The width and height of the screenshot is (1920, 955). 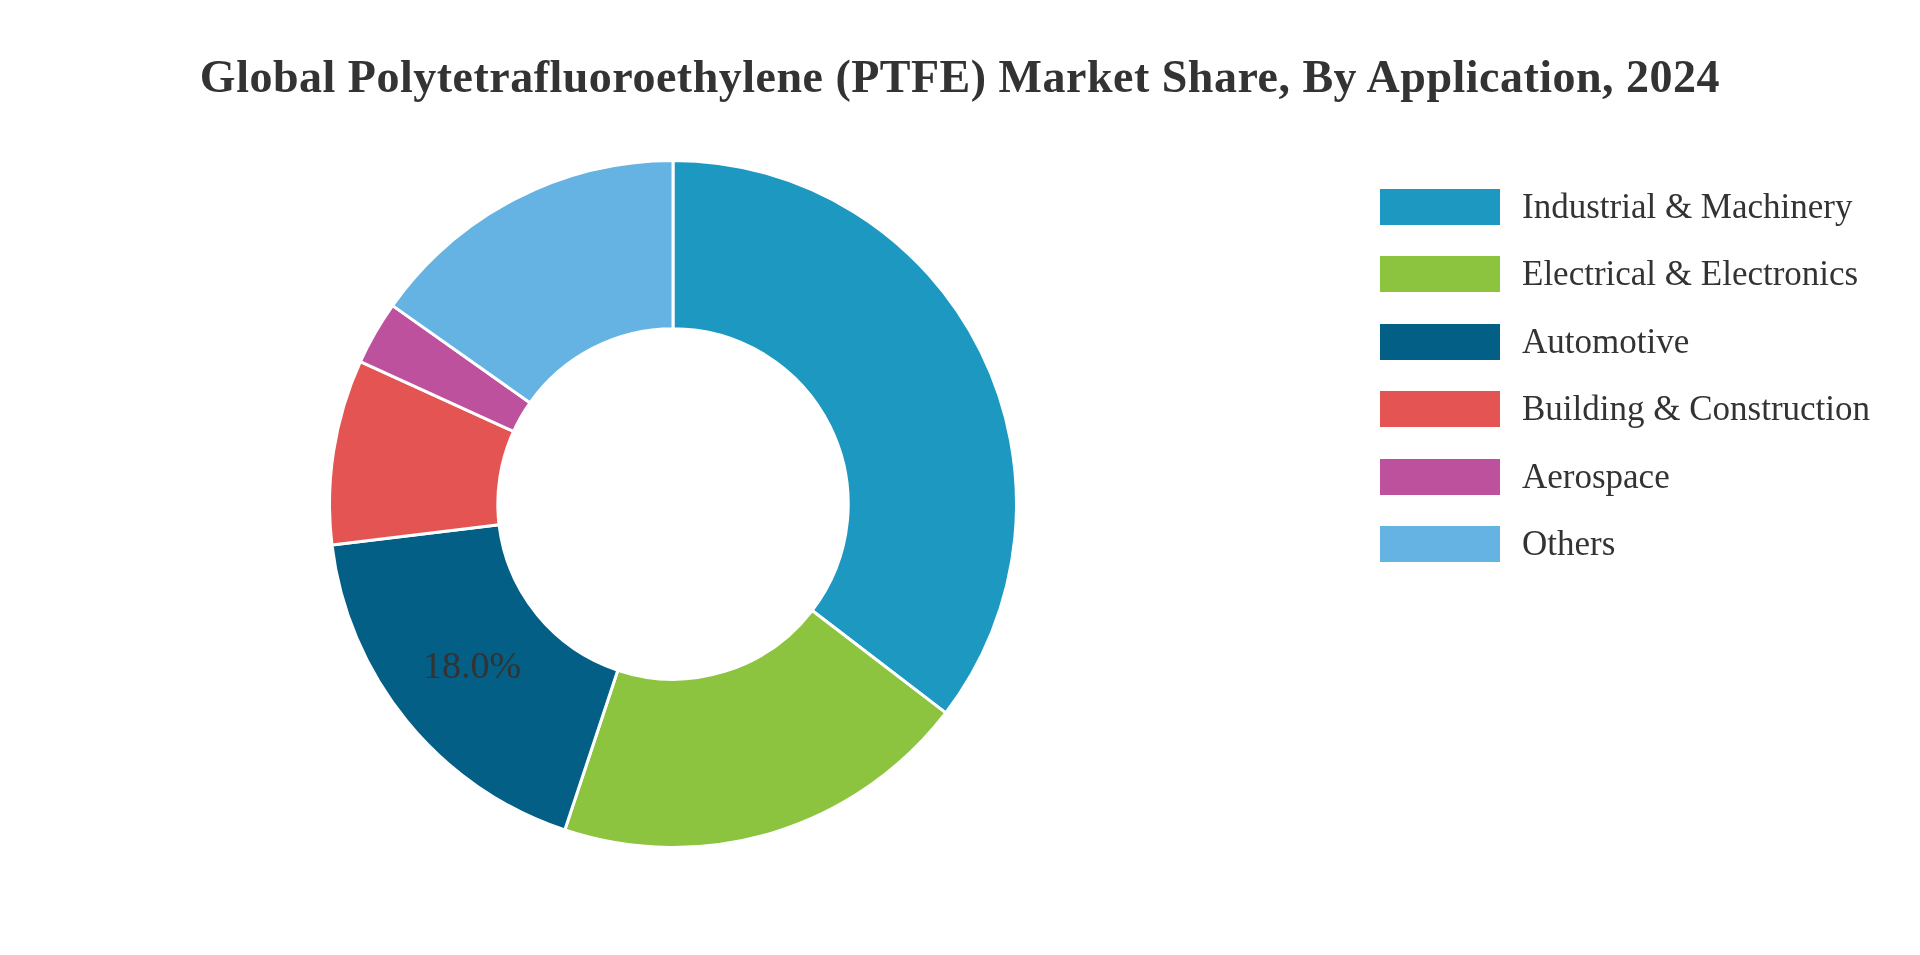 What do you see at coordinates (1687, 206) in the screenshot?
I see `legend-label: Industrial & Machinery` at bounding box center [1687, 206].